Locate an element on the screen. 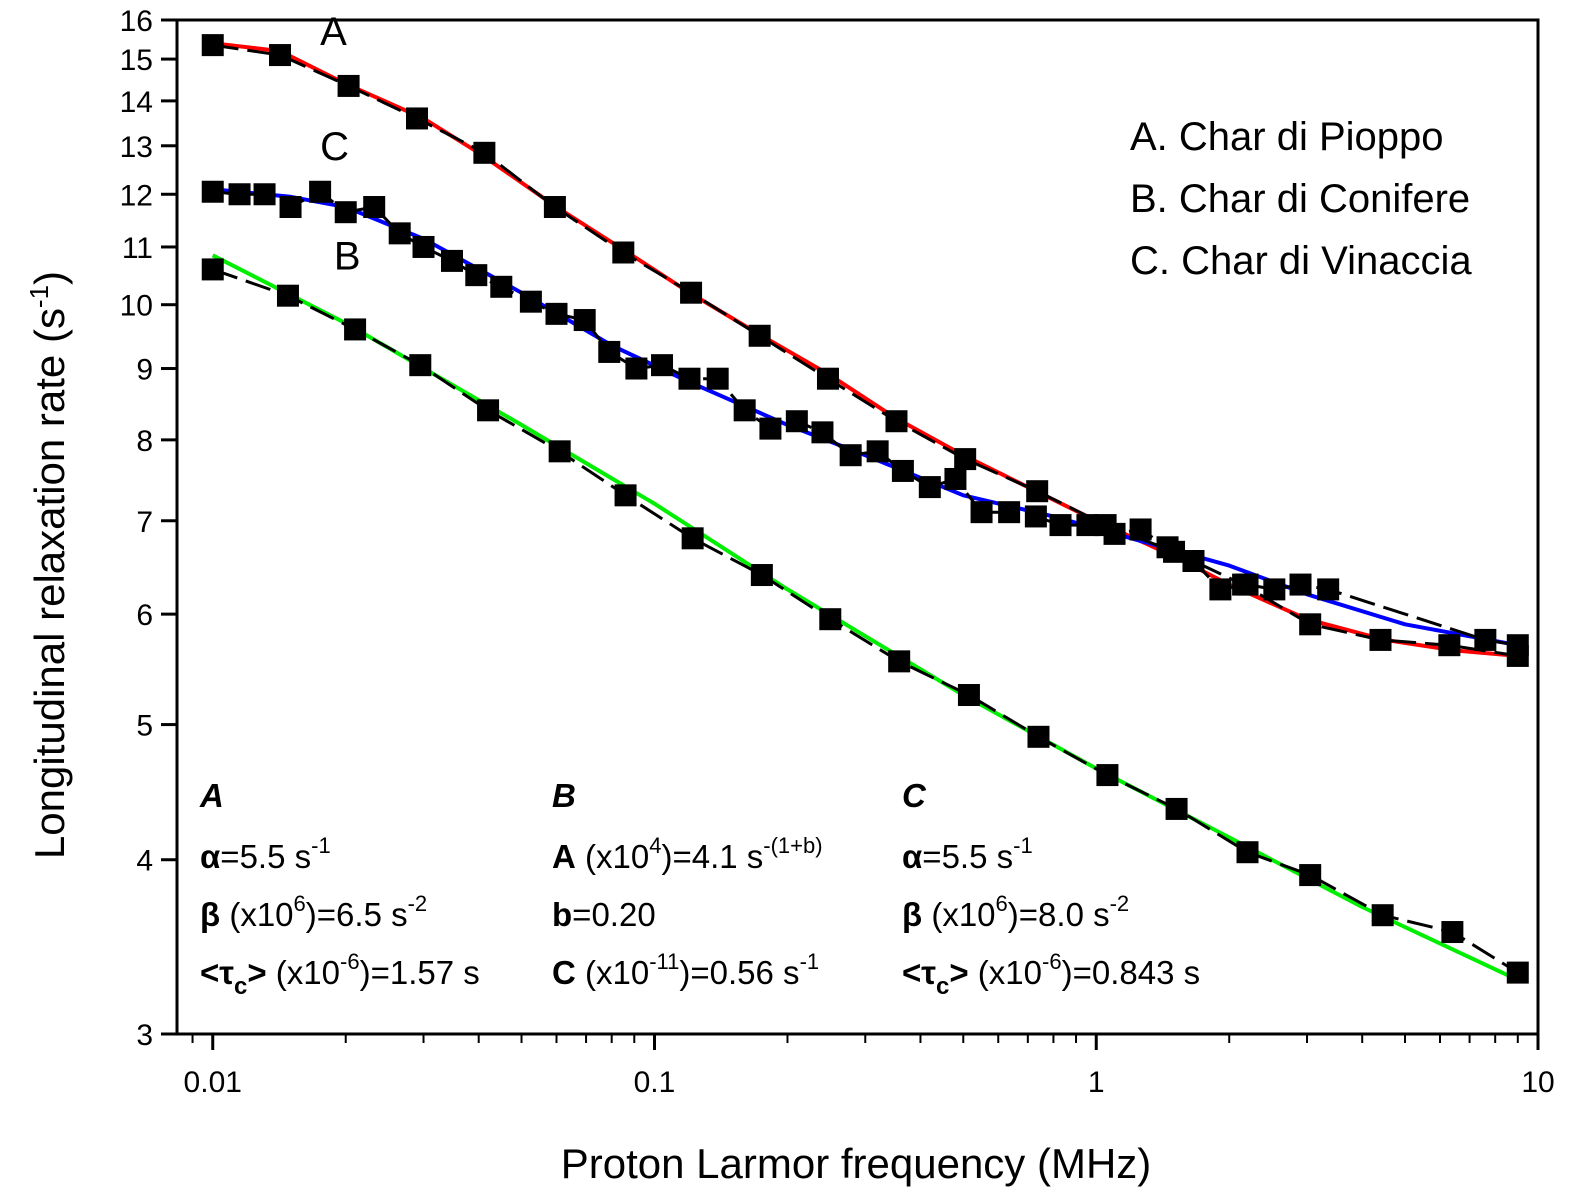 The image size is (1583, 1199). y-tick-label: 5 is located at coordinates (144, 726).